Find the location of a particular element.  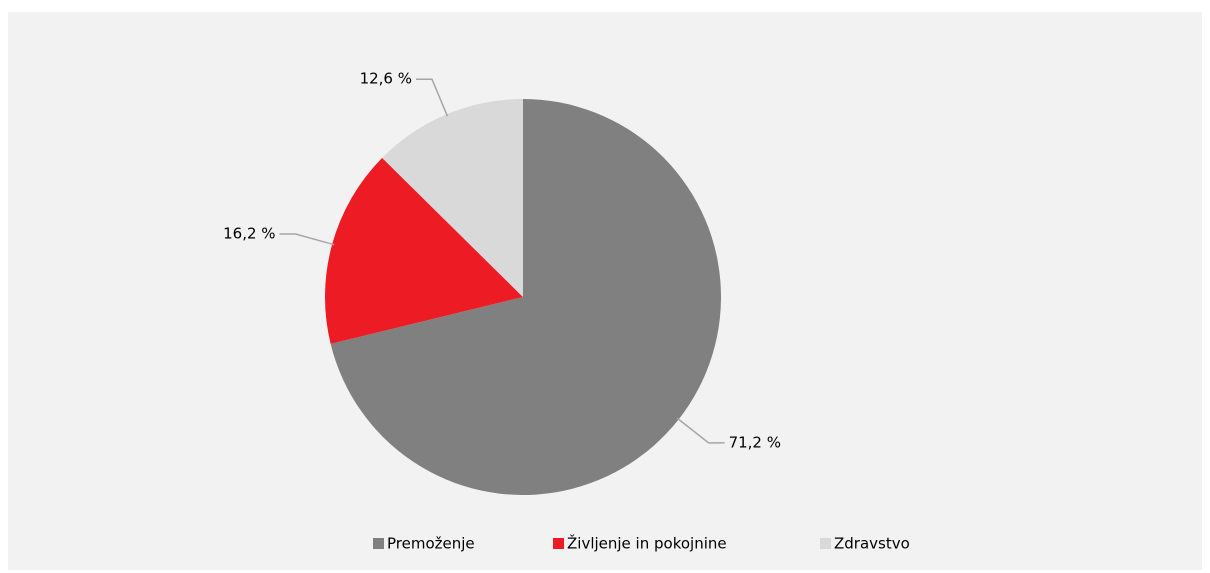

data-label: 12,6 % is located at coordinates (386, 79).